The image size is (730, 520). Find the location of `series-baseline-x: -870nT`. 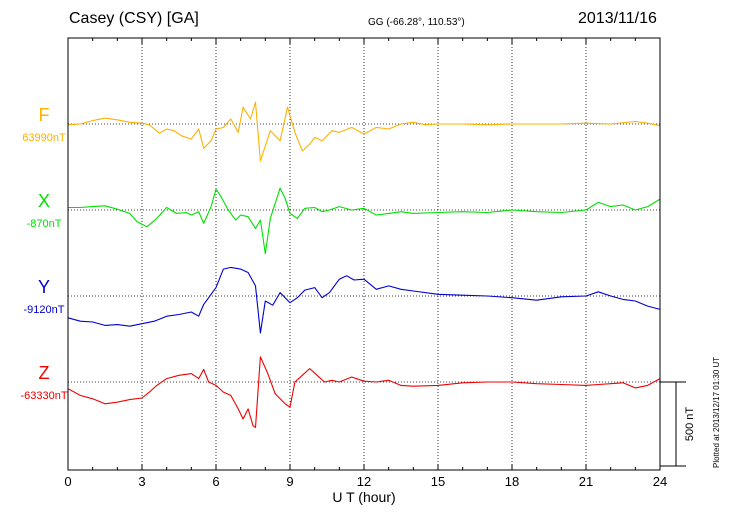

series-baseline-x: -870nT is located at coordinates (44, 224).